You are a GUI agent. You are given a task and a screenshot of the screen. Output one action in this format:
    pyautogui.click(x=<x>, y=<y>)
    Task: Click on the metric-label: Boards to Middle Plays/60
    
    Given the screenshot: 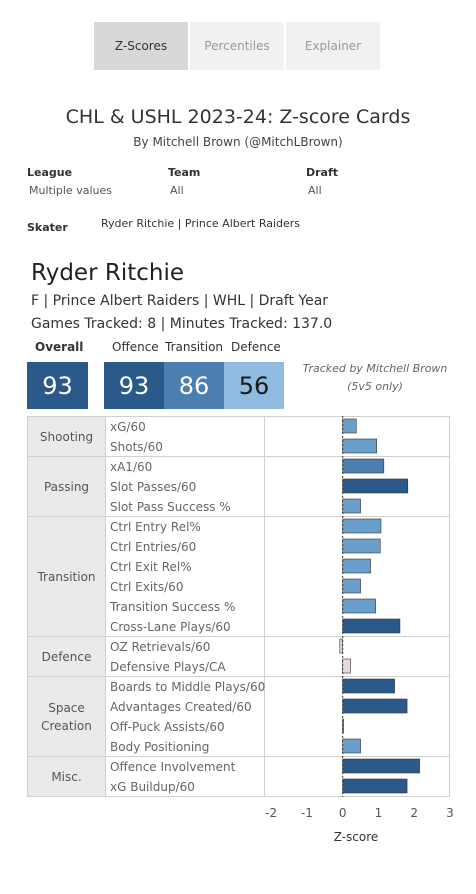 What is the action you would take?
    pyautogui.click(x=188, y=687)
    